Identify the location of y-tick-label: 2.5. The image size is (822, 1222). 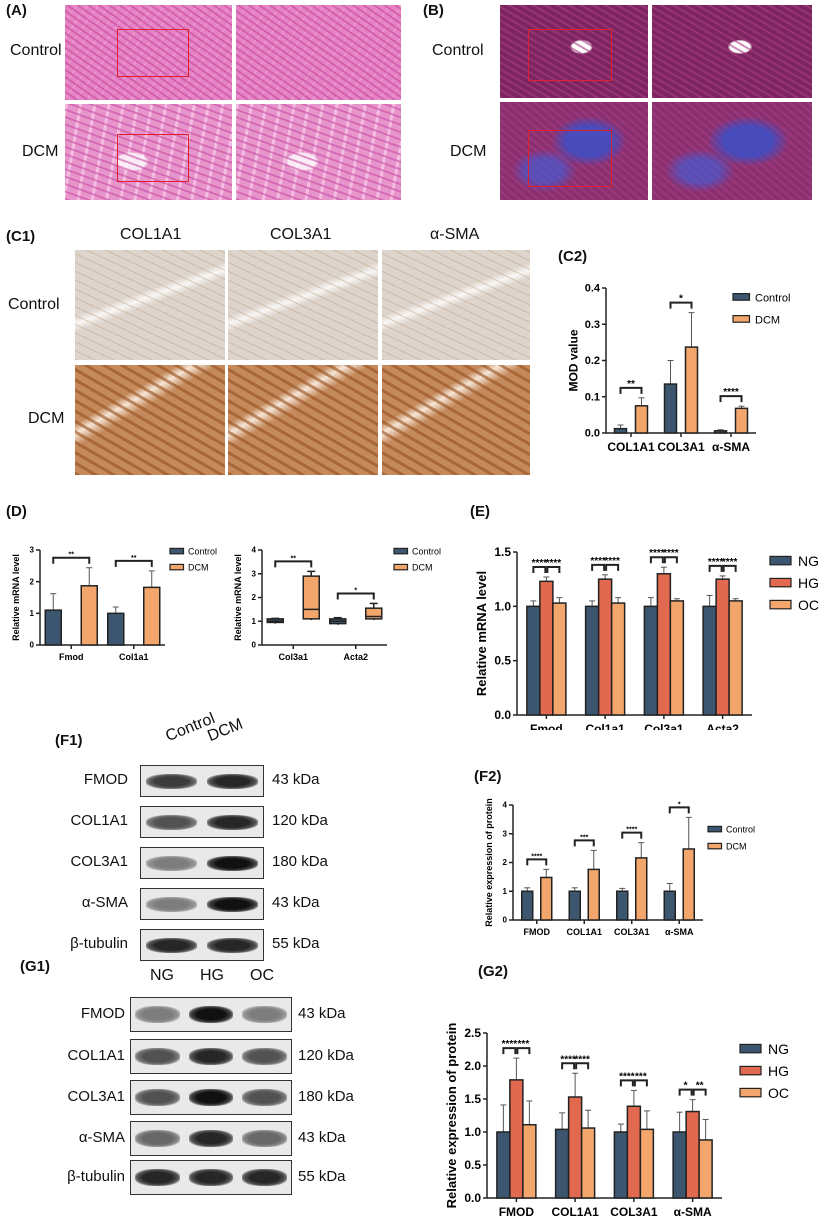
(472, 1033).